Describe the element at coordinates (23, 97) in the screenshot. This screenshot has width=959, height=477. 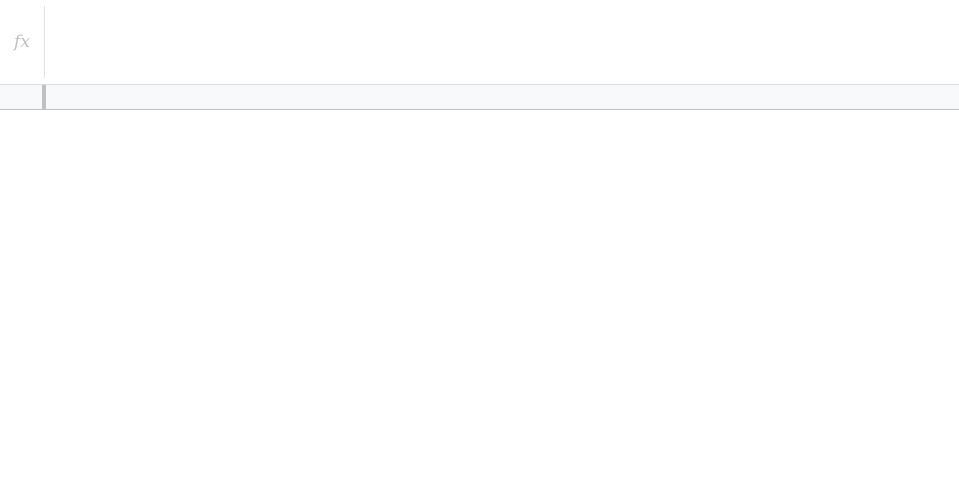
I see `select-all-corner` at that location.